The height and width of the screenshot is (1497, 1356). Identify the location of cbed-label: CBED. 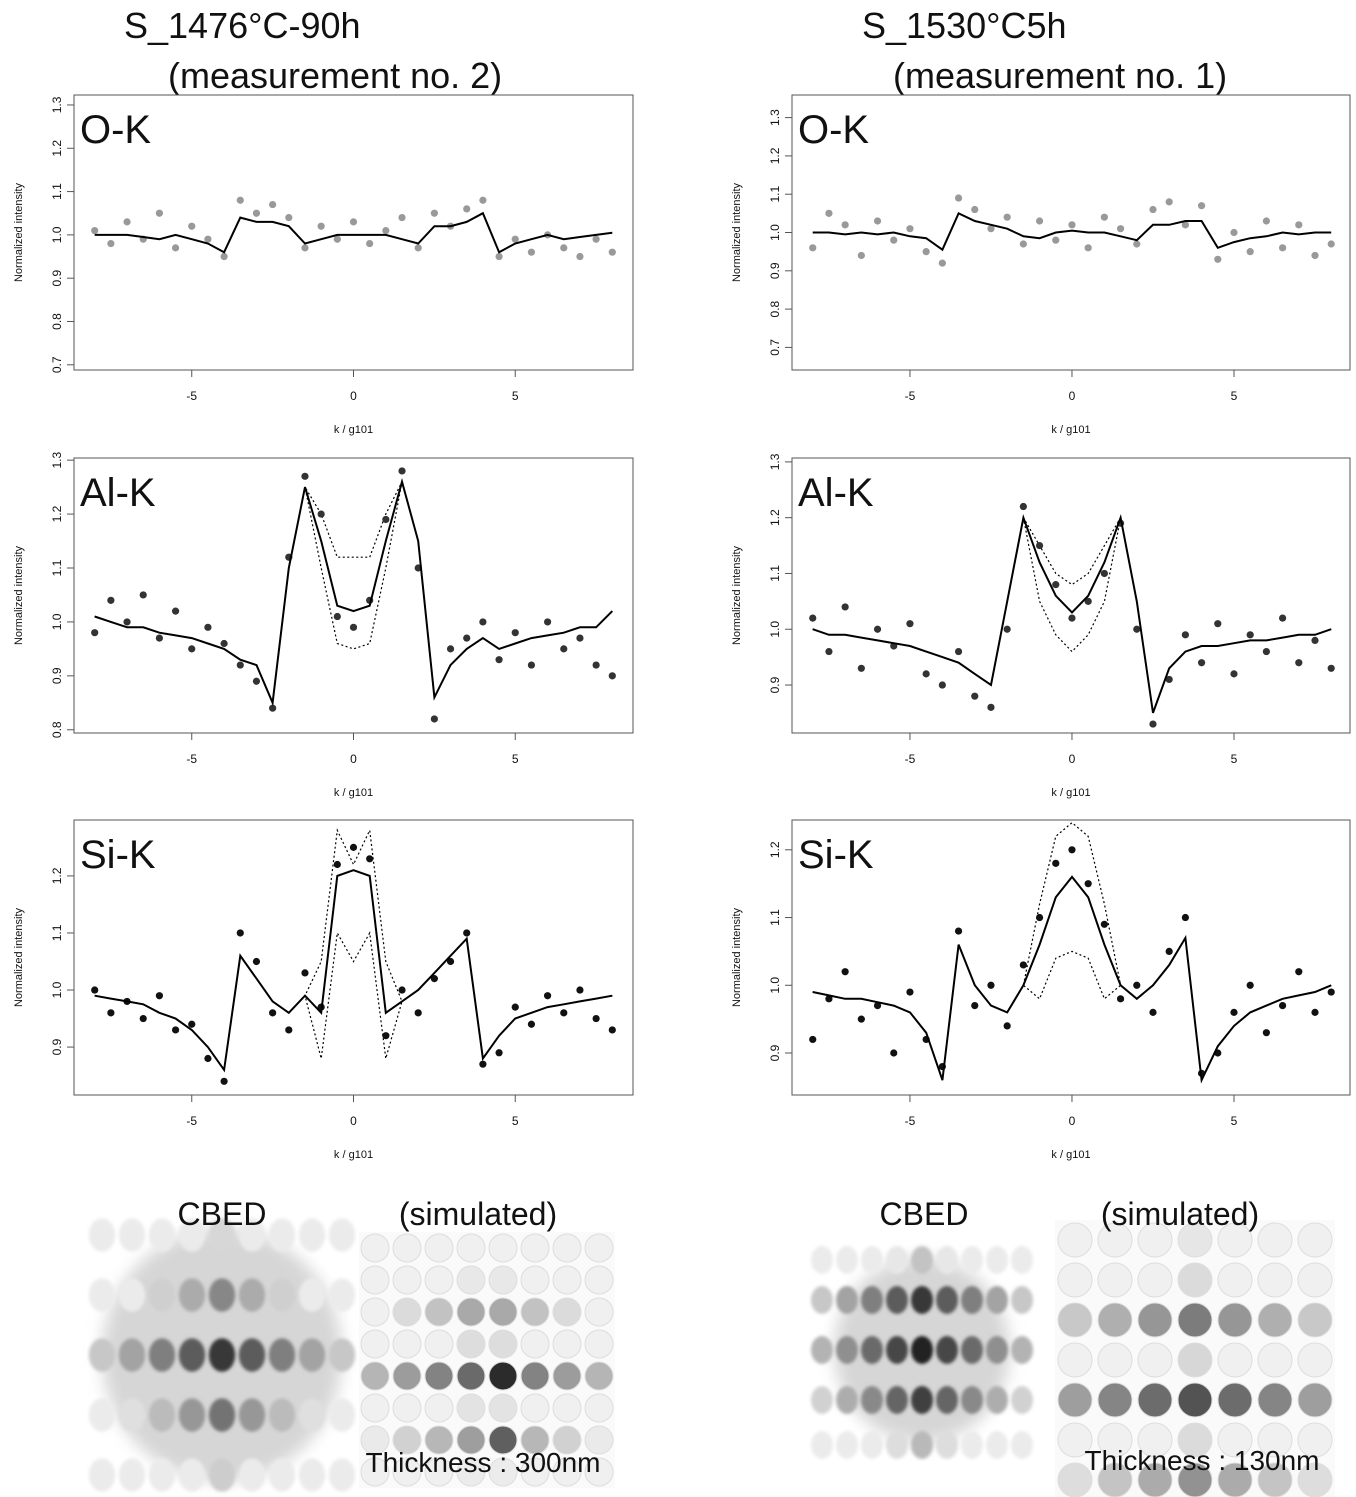
(924, 1214).